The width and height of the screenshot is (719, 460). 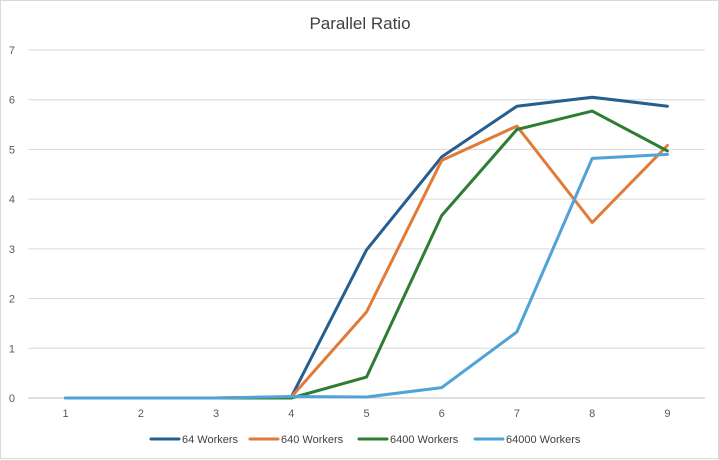 What do you see at coordinates (66, 414) in the screenshot?
I see `x-tick-label: 1` at bounding box center [66, 414].